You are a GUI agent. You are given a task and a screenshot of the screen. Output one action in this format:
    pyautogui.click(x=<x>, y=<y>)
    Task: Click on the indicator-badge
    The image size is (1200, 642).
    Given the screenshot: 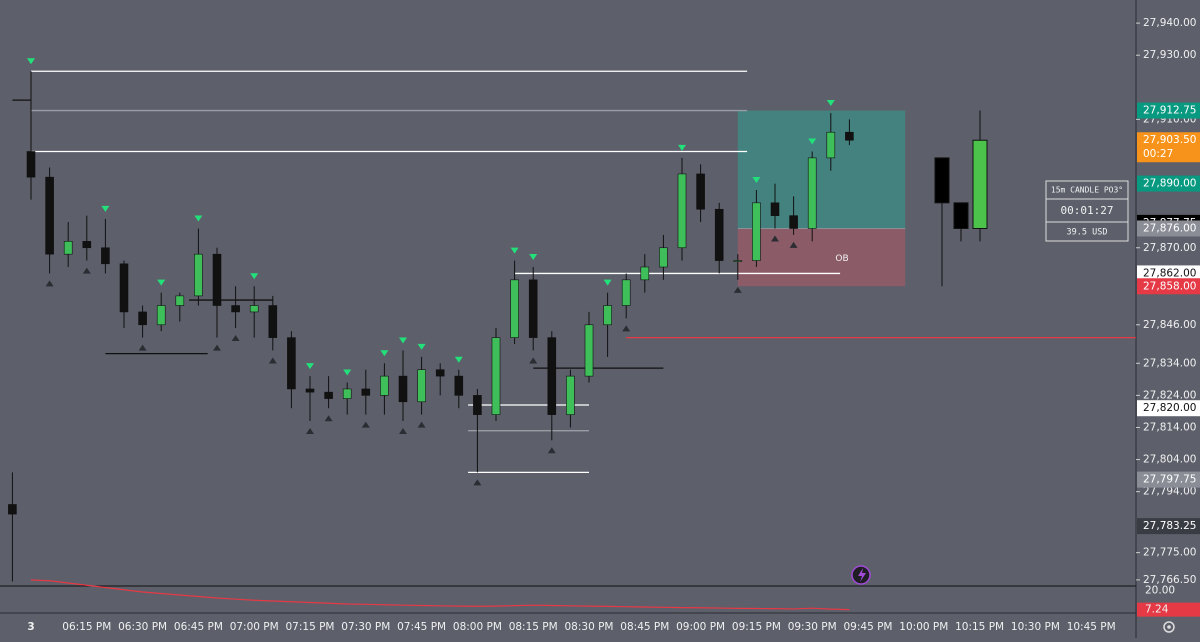 What is the action you would take?
    pyautogui.click(x=1168, y=609)
    